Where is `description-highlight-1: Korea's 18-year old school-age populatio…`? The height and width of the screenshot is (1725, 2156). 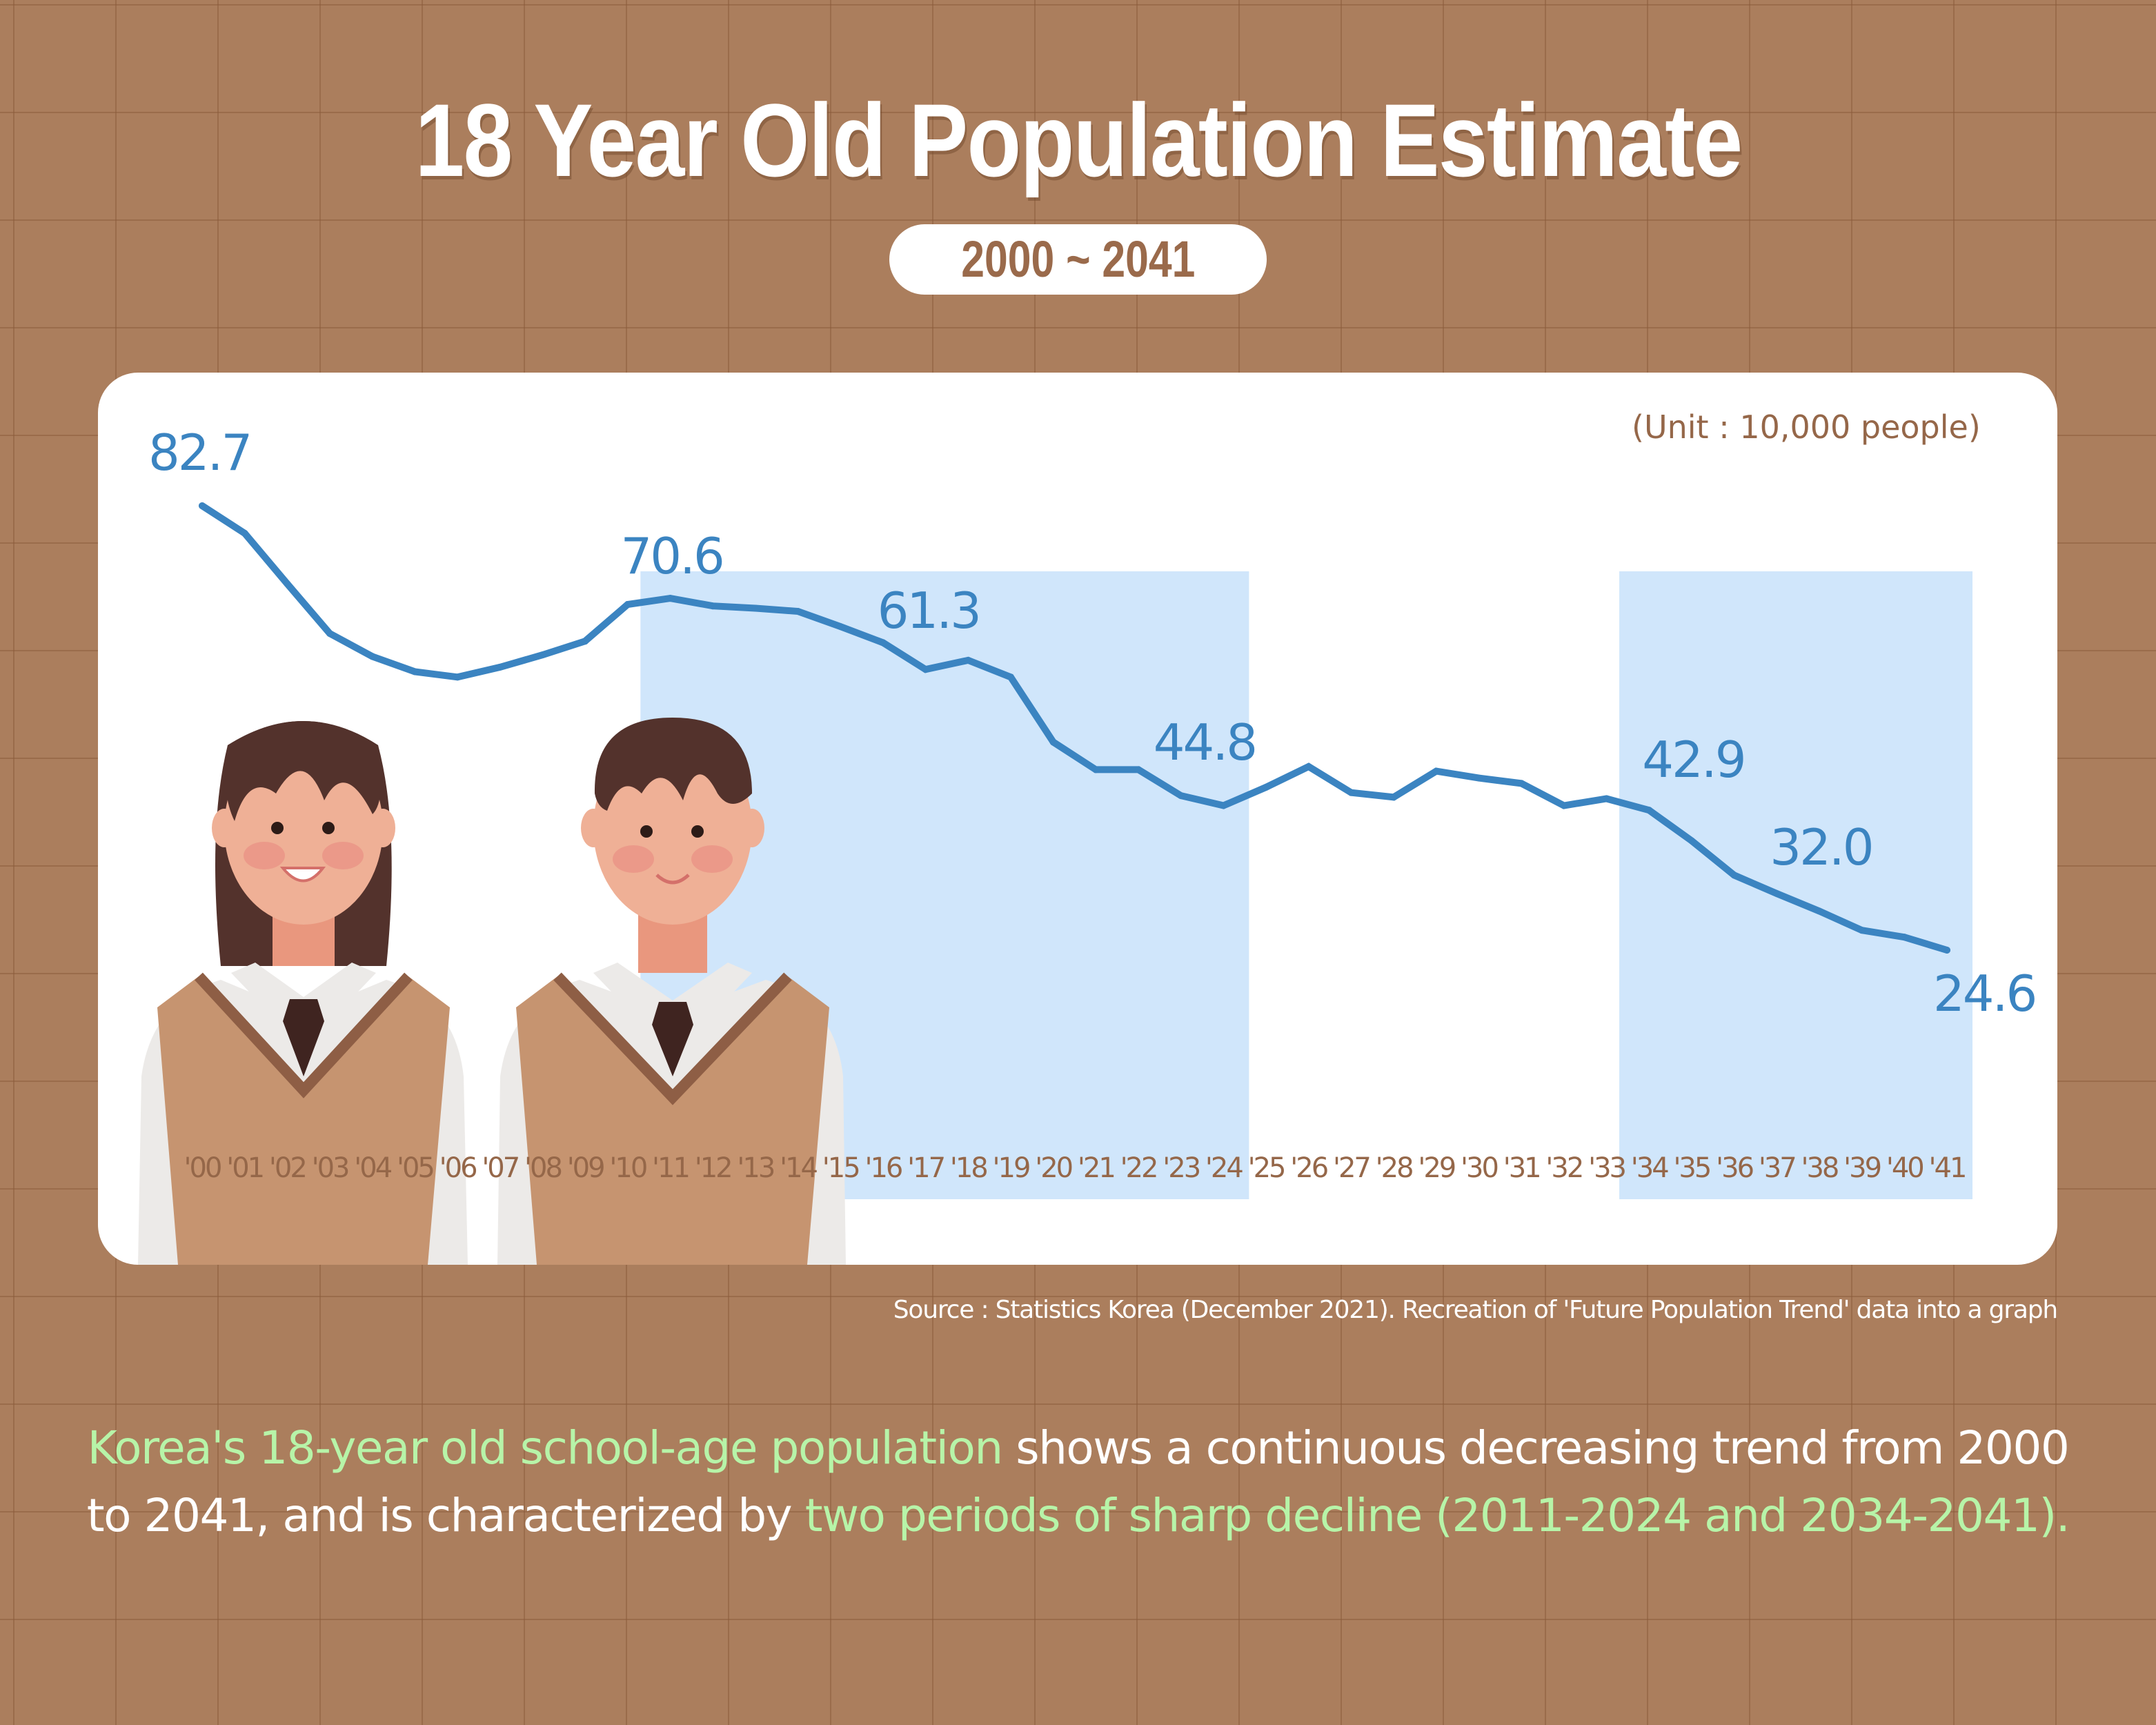 description-highlight-1: Korea's 18-year old school-age populatio… is located at coordinates (545, 1448).